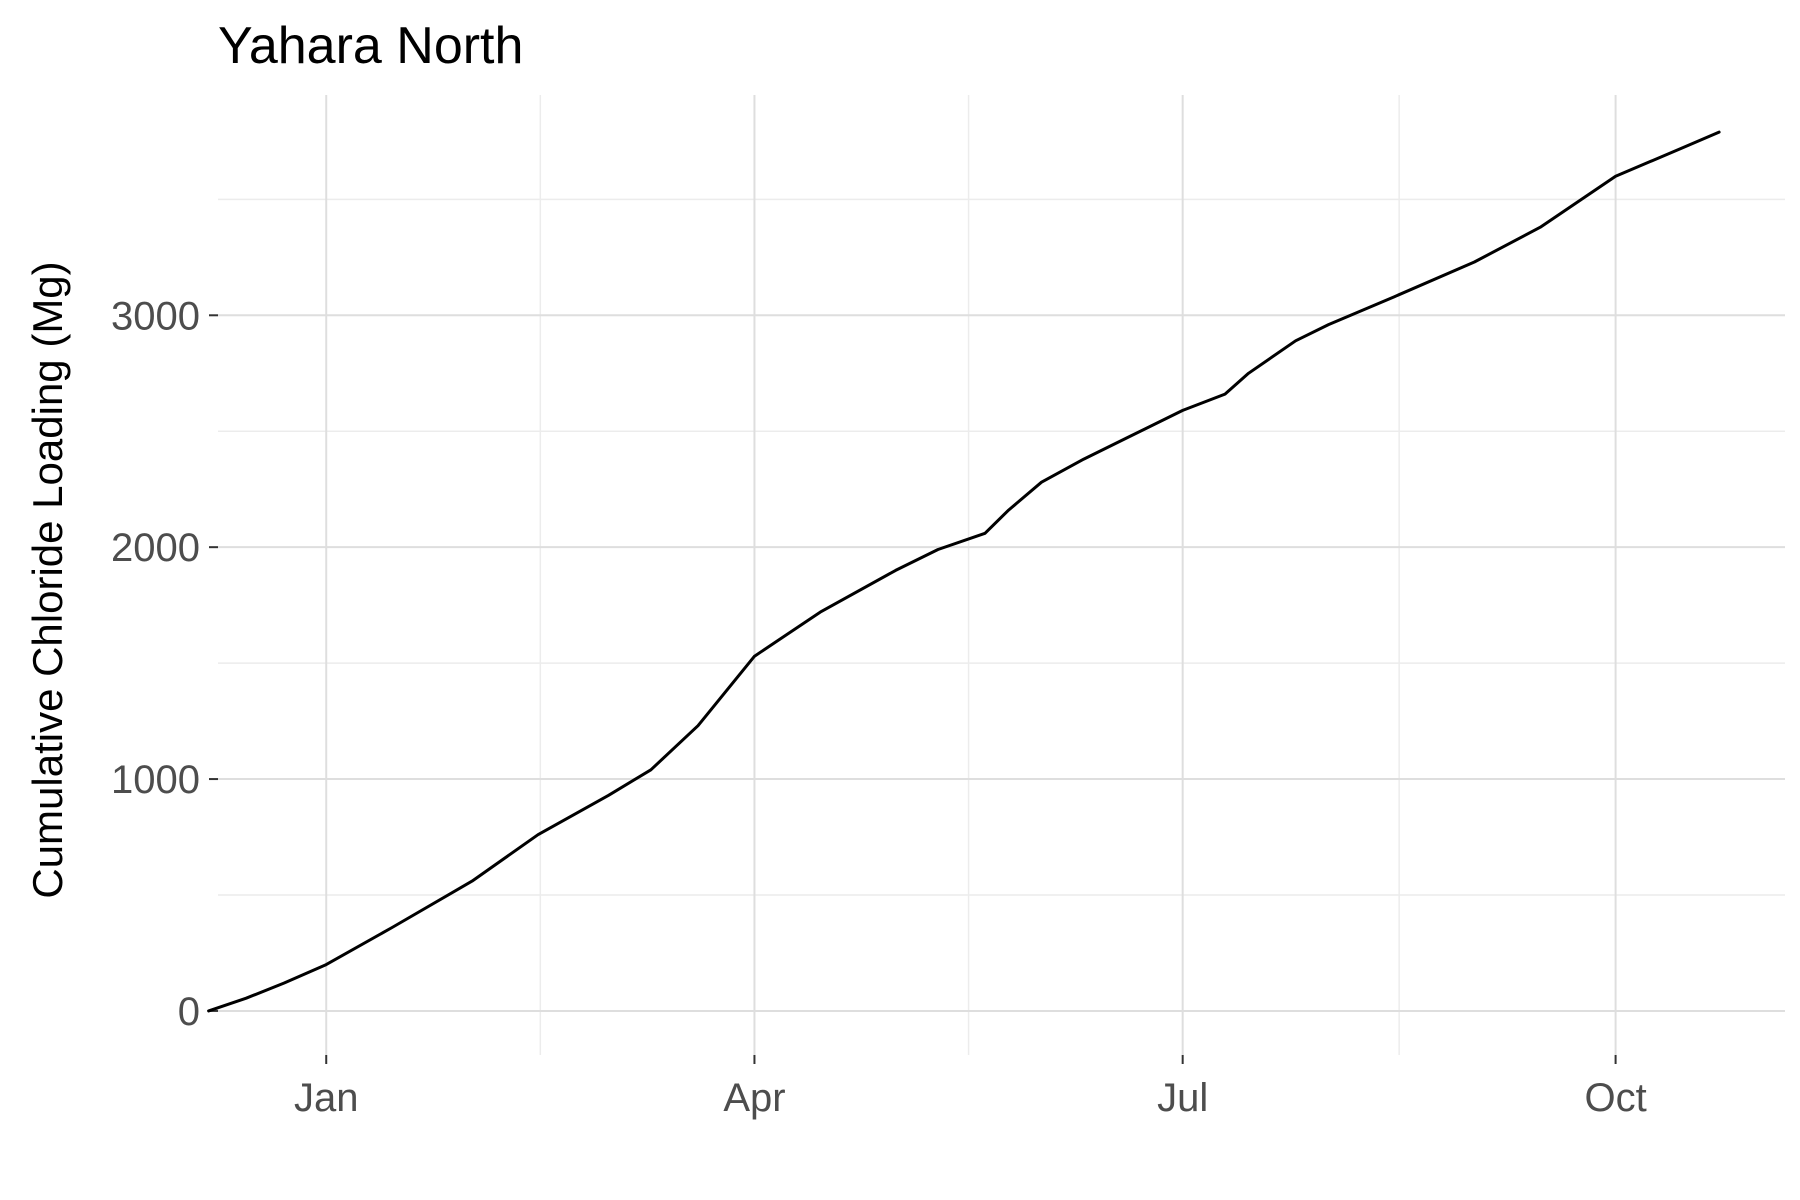 The image size is (1800, 1200). I want to click on x-tick-label: Oct, so click(1615, 1098).